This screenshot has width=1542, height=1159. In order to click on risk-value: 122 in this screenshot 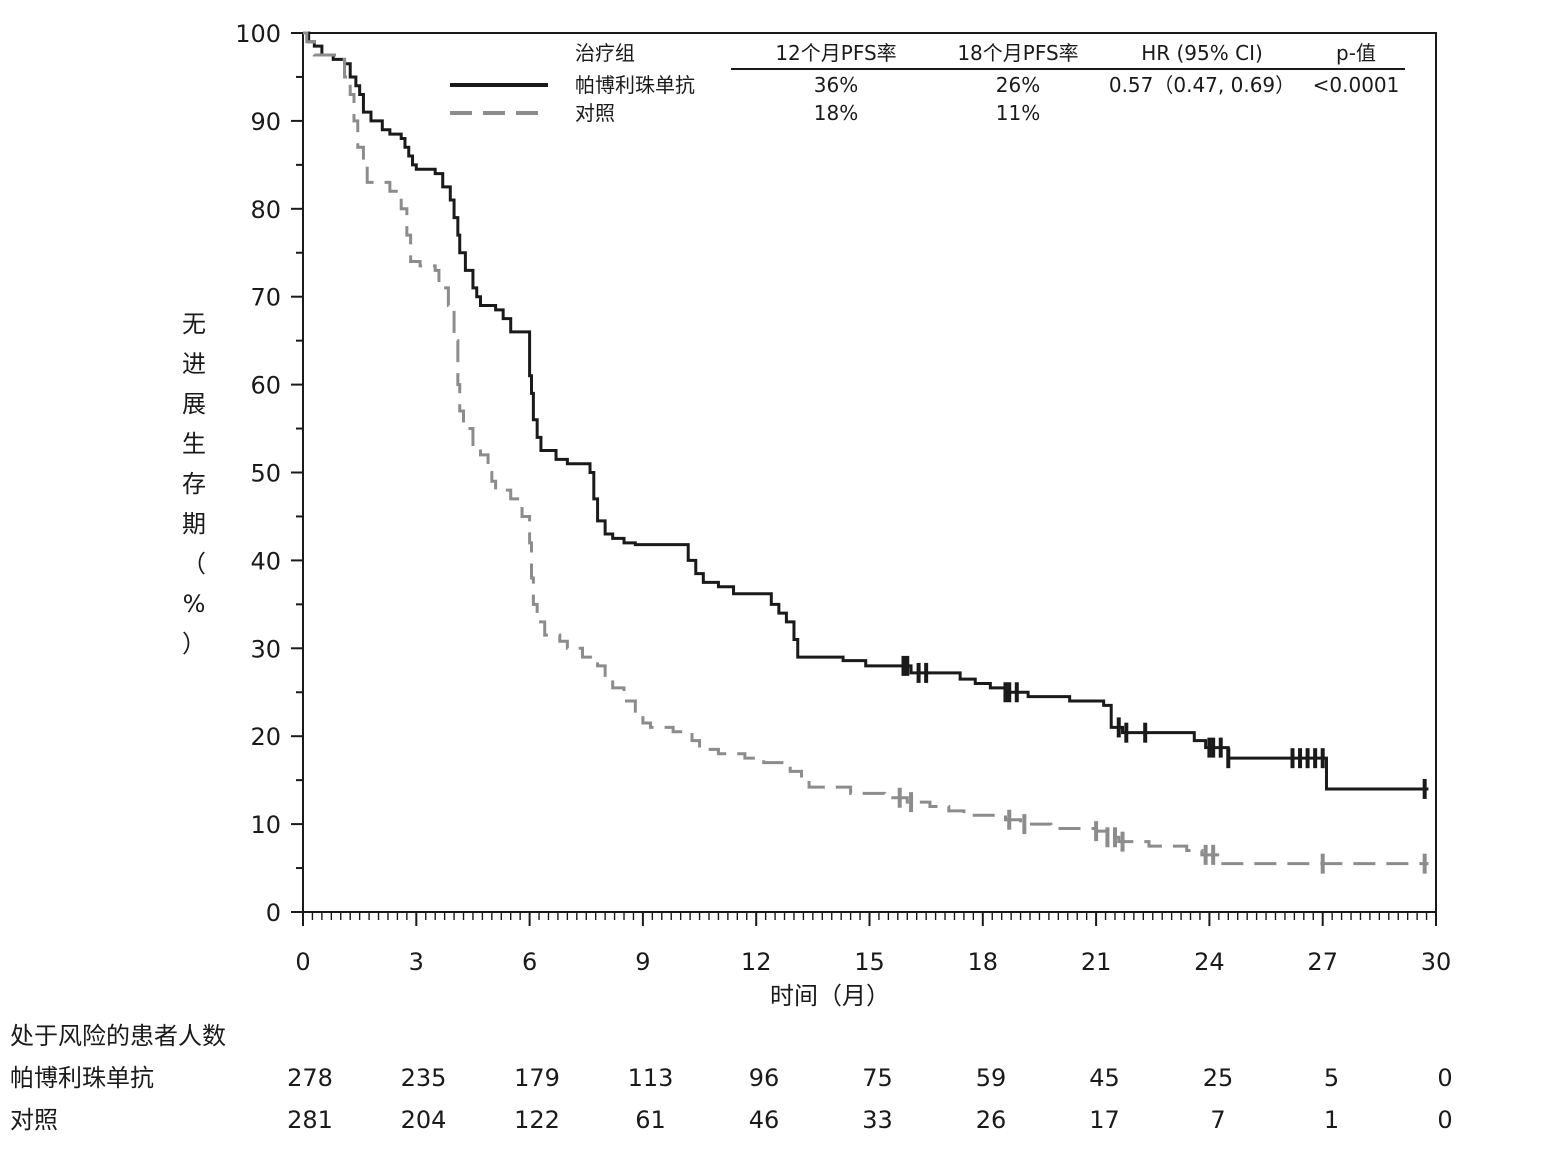, I will do `click(537, 1120)`.